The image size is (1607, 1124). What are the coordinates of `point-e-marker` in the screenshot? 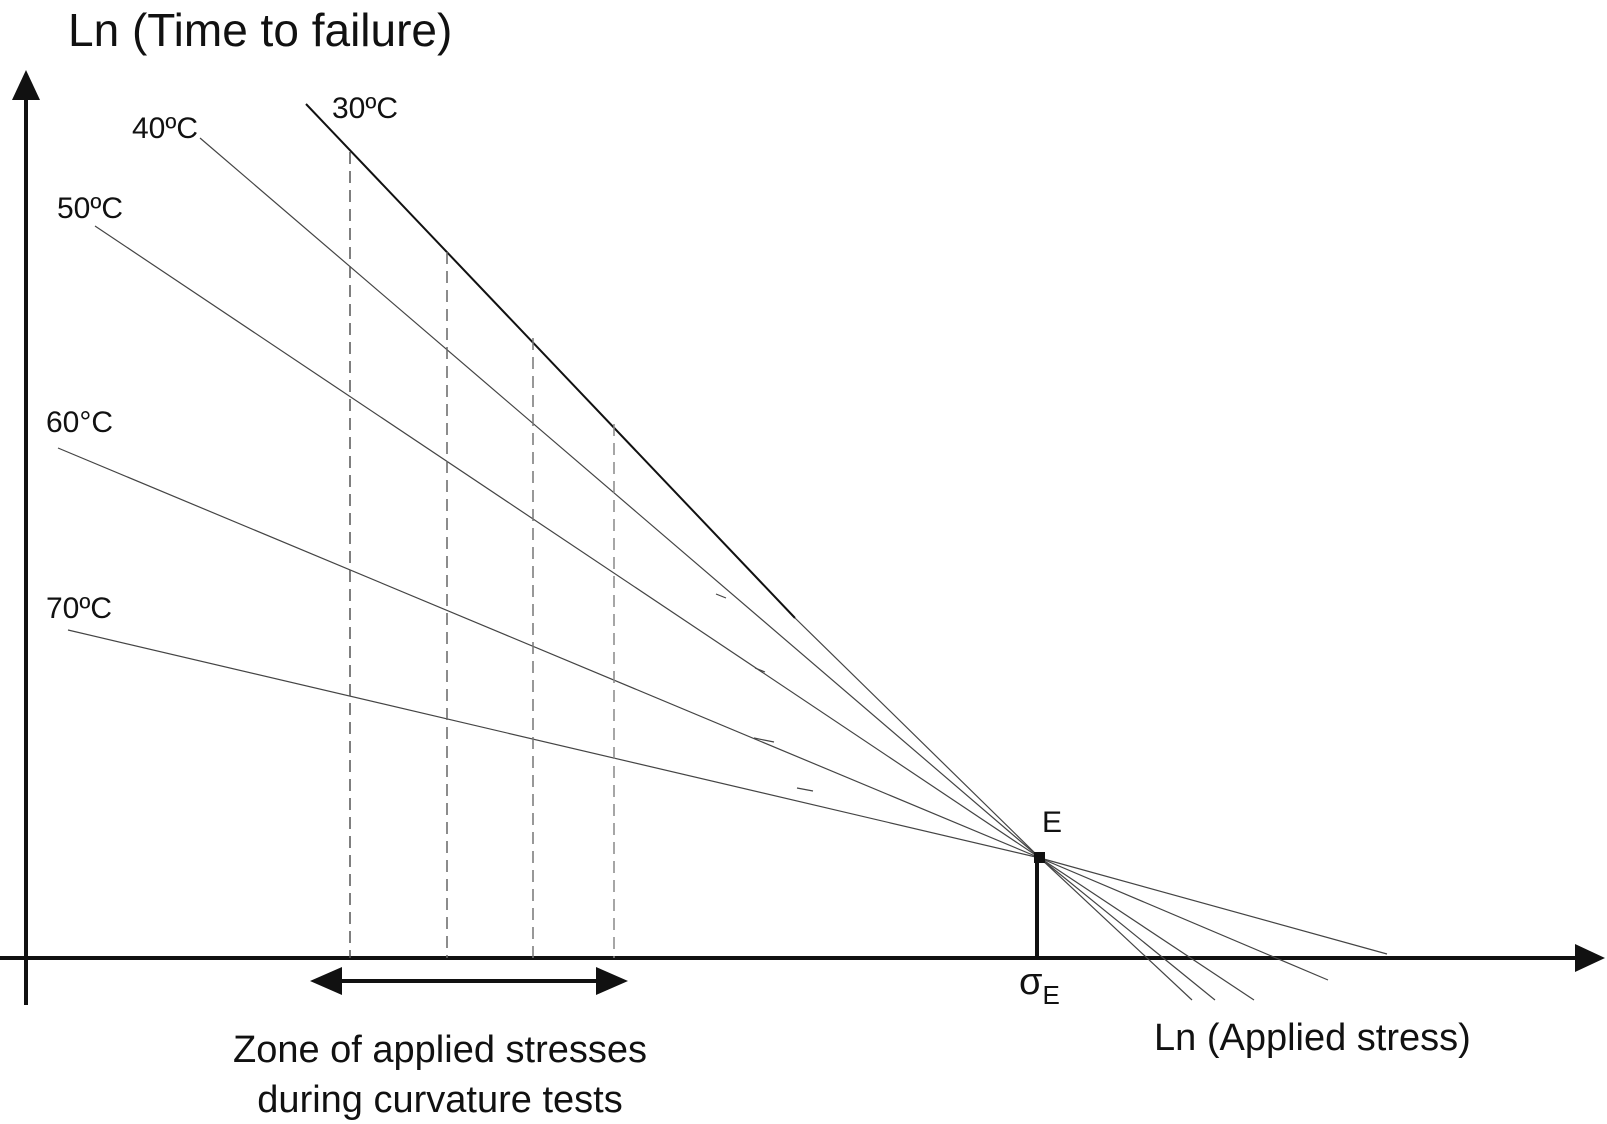 It's located at (1039, 857).